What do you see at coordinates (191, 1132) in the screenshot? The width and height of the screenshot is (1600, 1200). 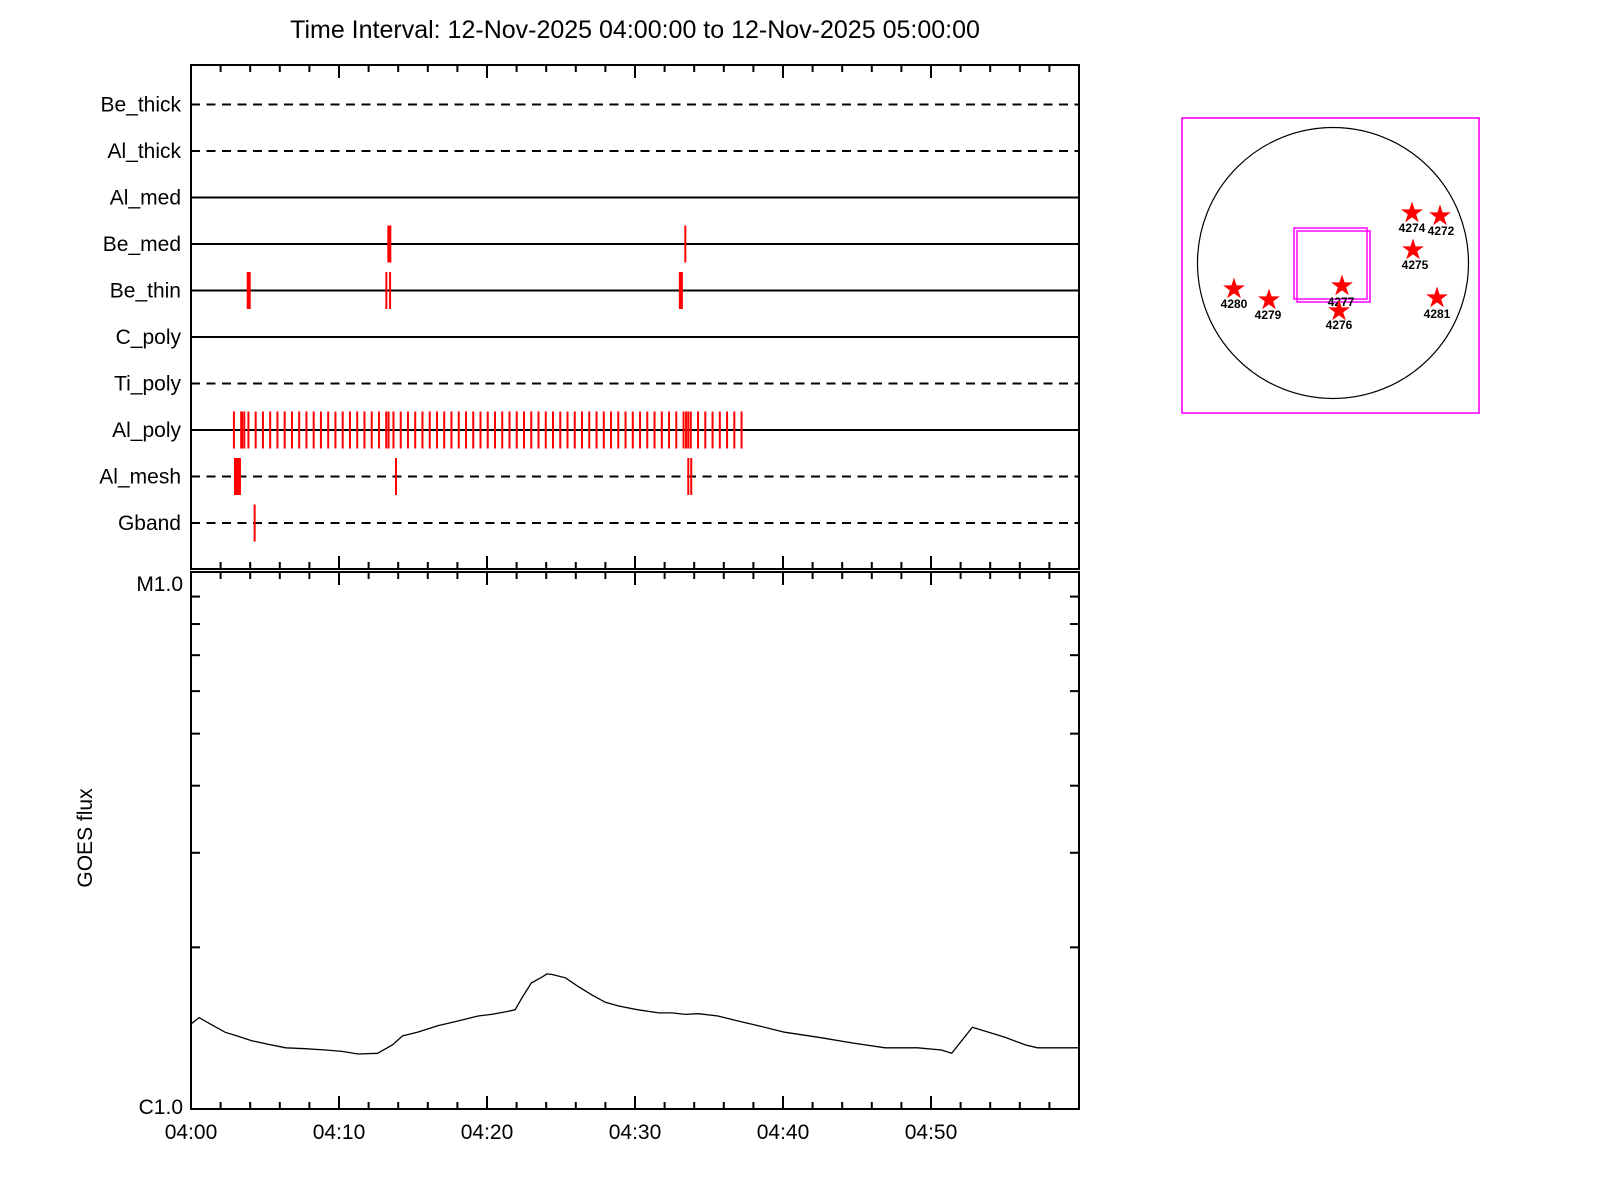 I see `x-tick-label-04:00: 04:00` at bounding box center [191, 1132].